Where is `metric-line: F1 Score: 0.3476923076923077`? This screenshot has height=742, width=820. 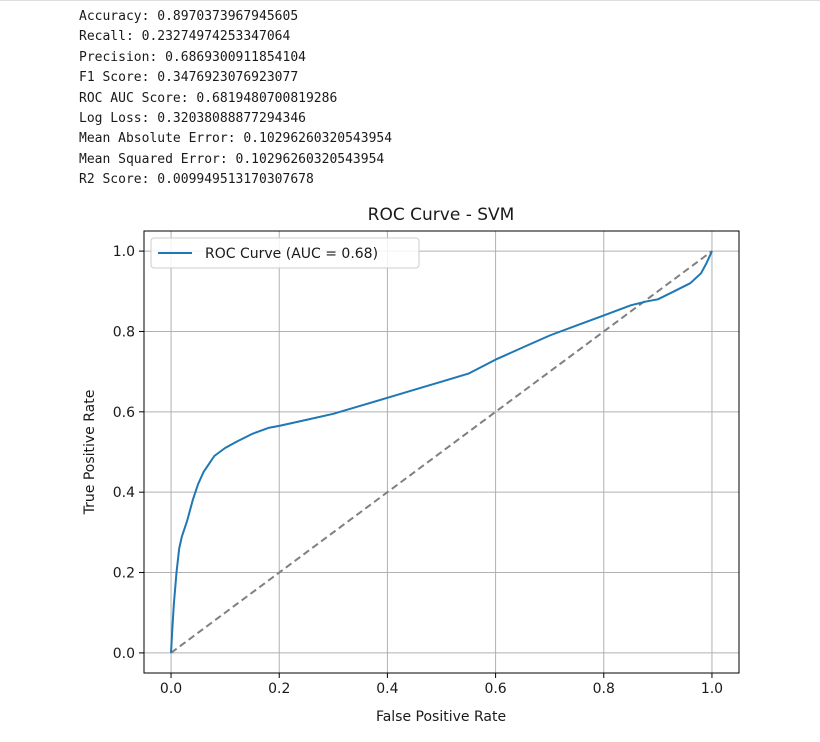
metric-line: F1 Score: 0.3476923076923077 is located at coordinates (189, 78).